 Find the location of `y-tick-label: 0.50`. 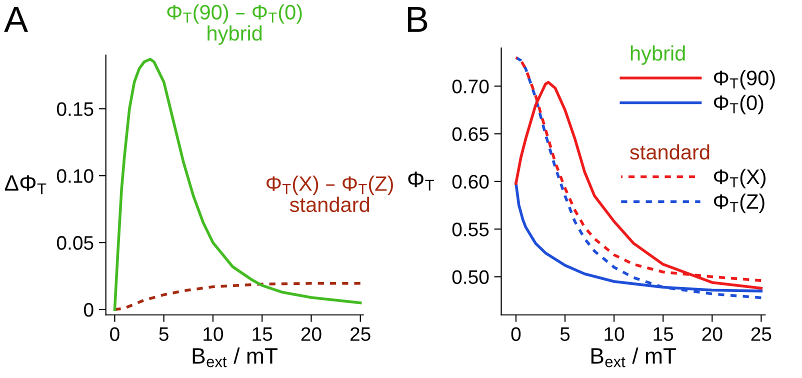

y-tick-label: 0.50 is located at coordinates (470, 277).